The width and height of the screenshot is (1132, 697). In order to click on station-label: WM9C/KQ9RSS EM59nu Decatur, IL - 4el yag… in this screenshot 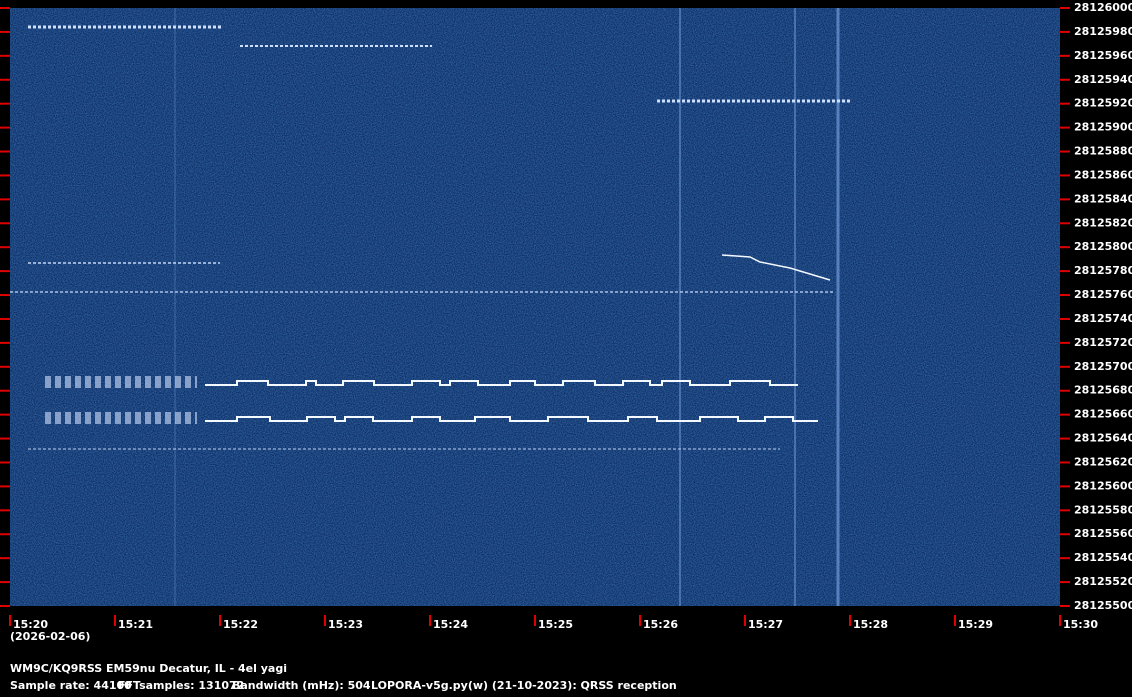, I will do `click(148, 668)`.